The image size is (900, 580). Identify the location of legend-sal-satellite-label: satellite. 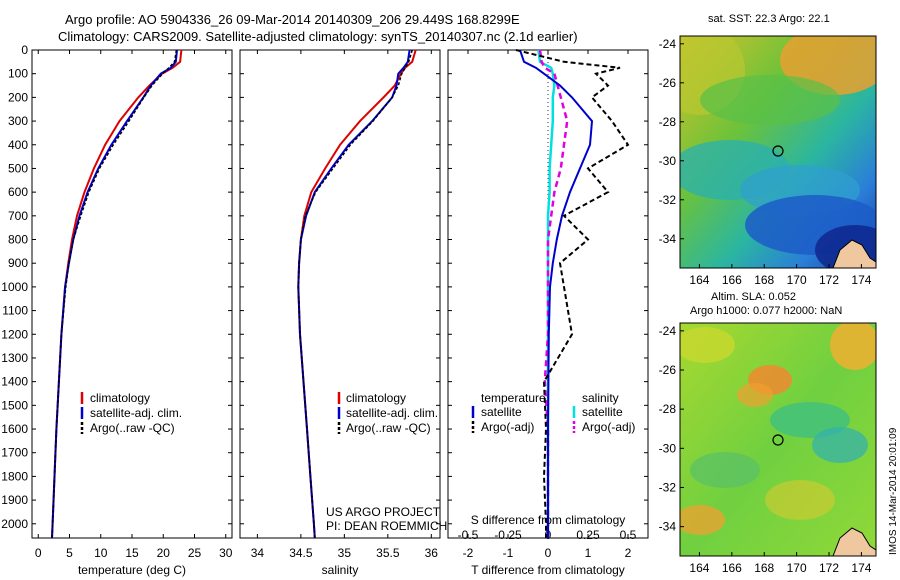
(602, 412).